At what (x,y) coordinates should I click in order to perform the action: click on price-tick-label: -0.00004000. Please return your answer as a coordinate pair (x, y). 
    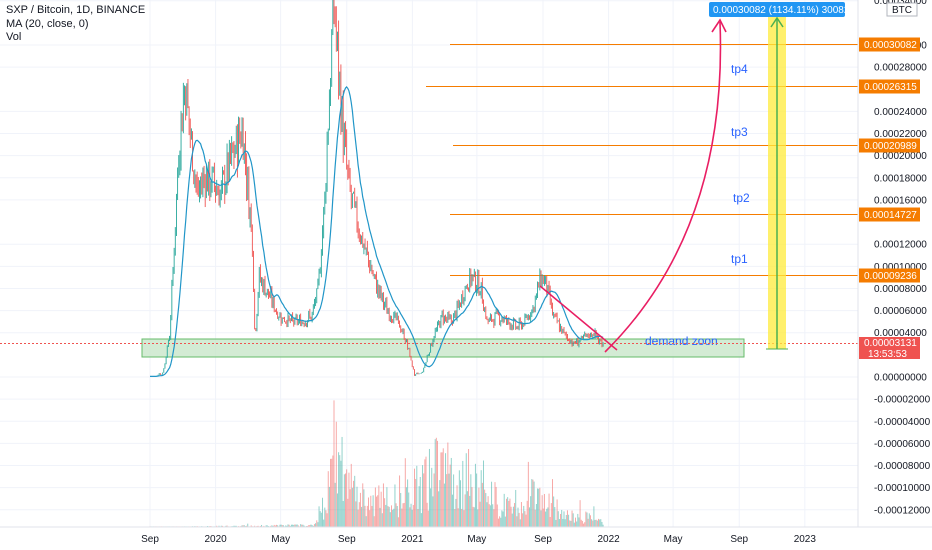
    Looking at the image, I should click on (902, 422).